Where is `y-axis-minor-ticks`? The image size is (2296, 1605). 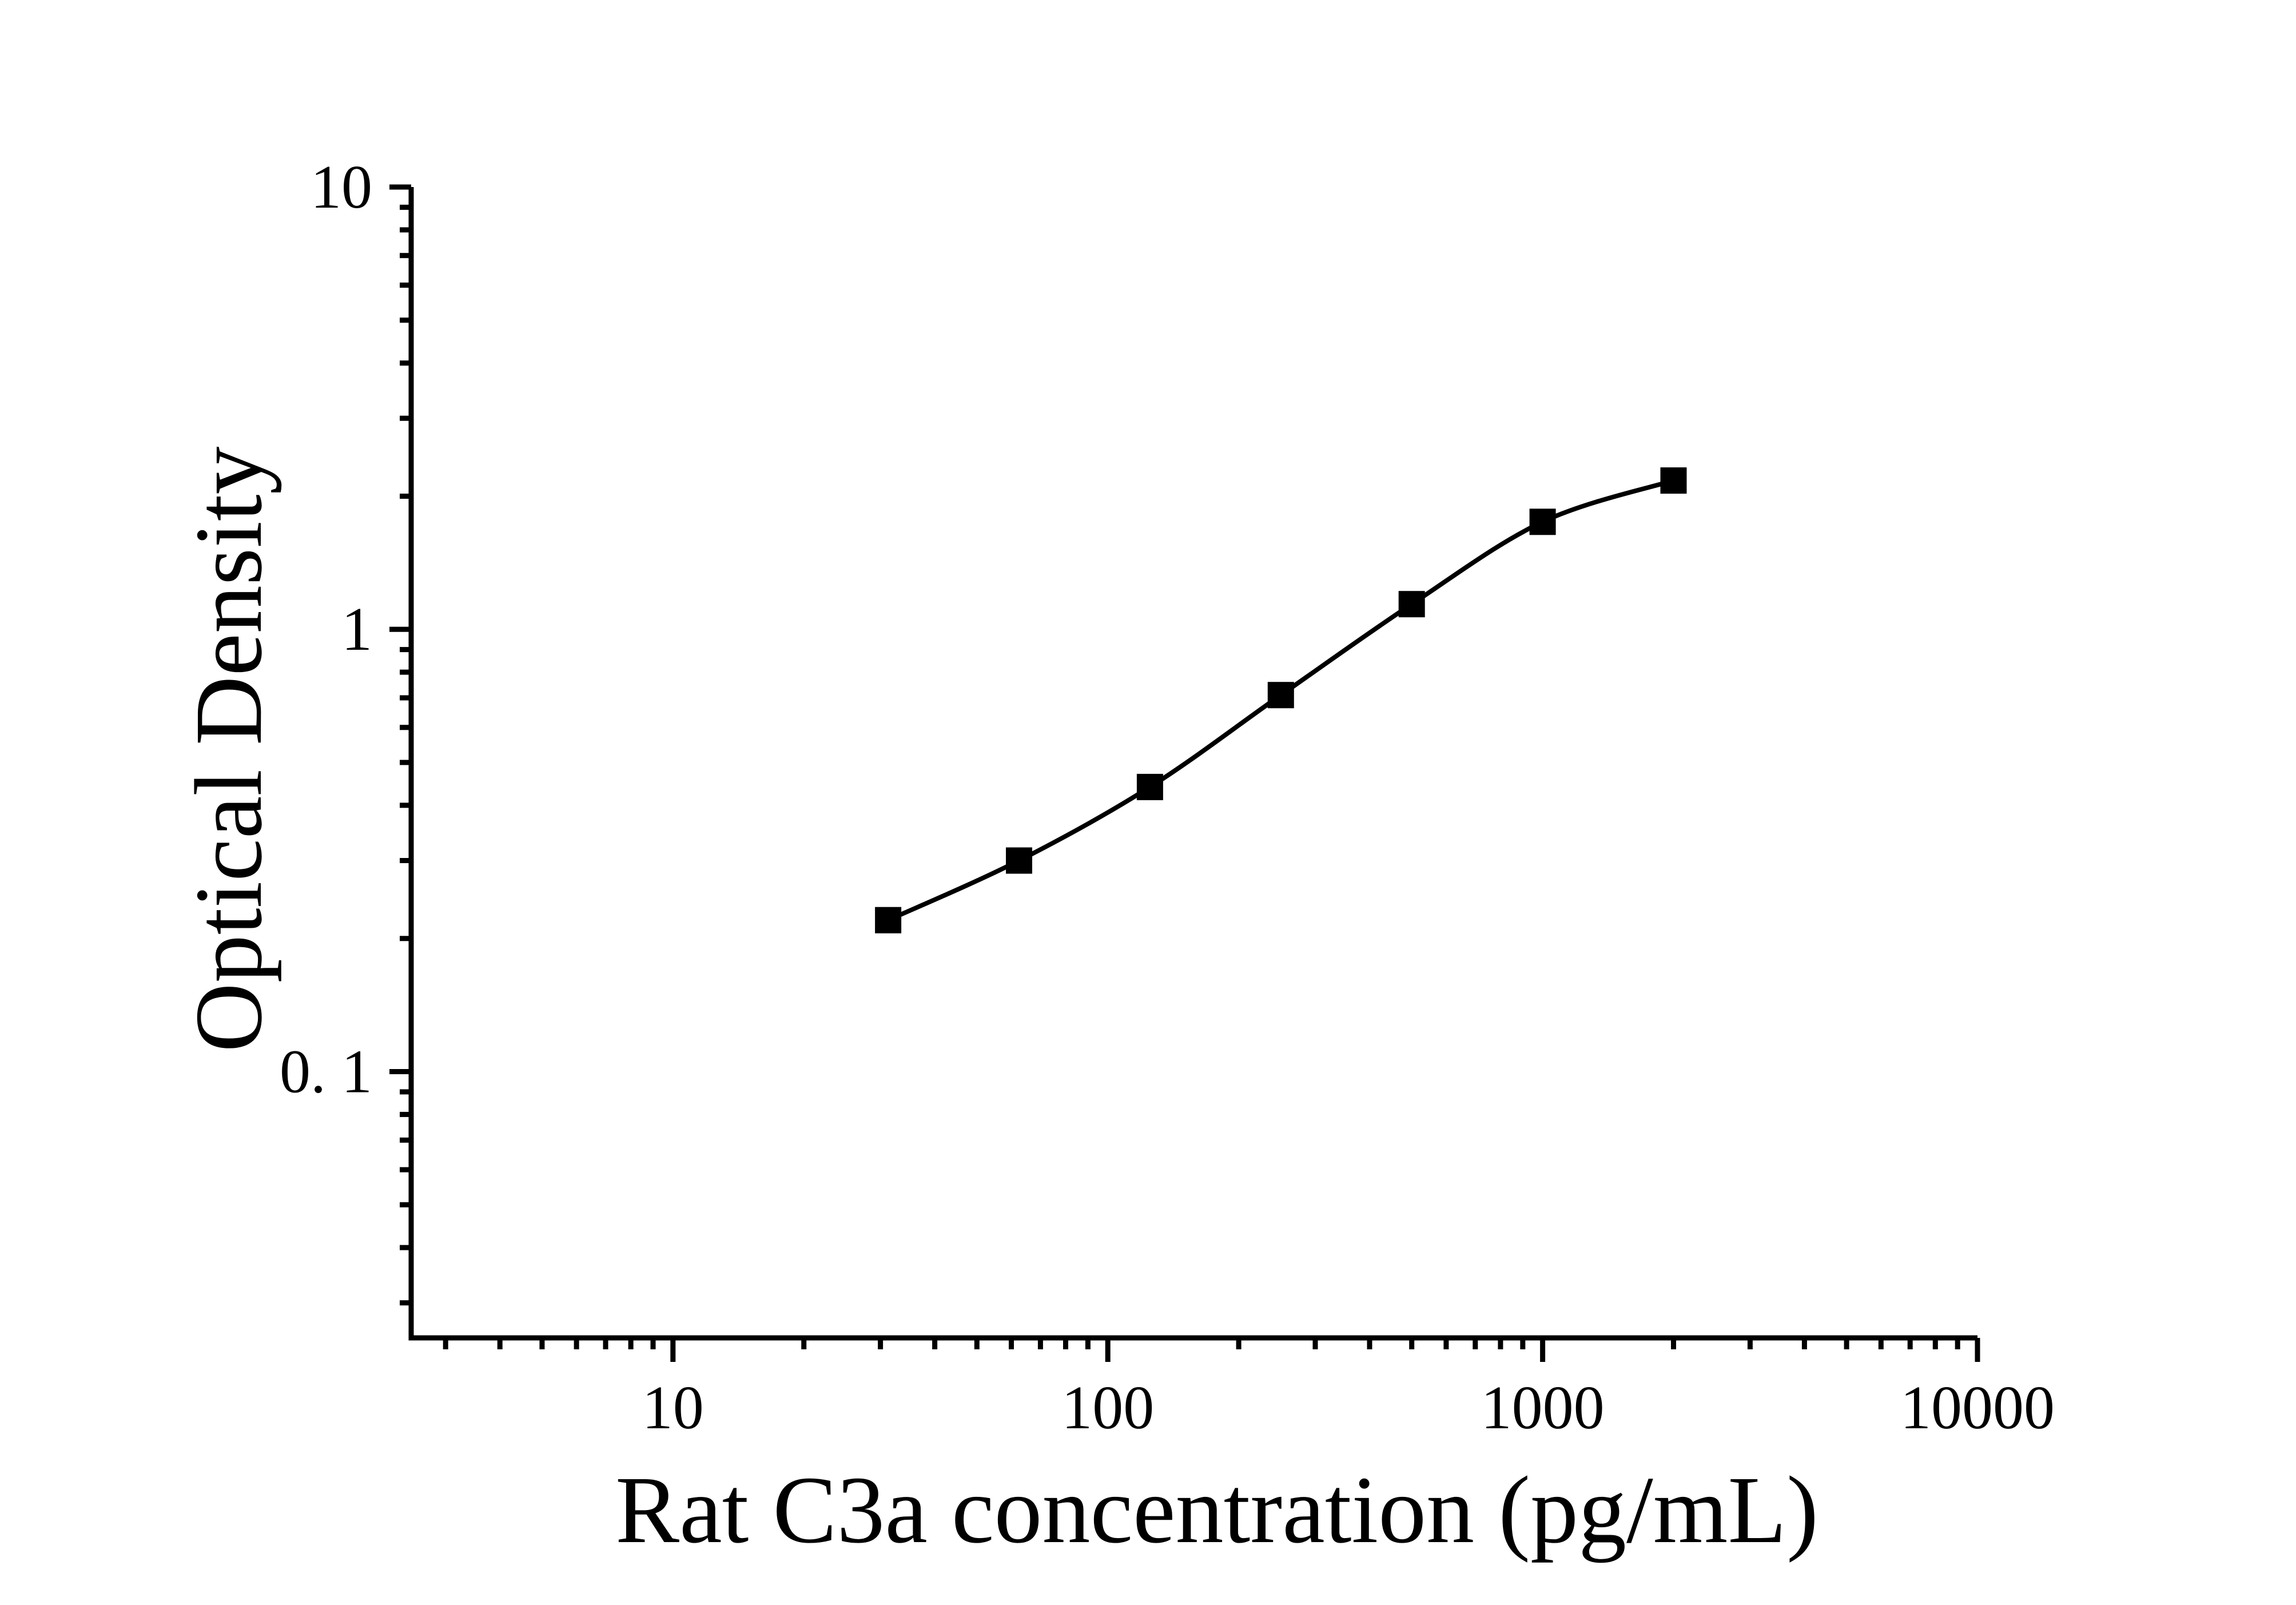
y-axis-minor-ticks is located at coordinates (405, 755).